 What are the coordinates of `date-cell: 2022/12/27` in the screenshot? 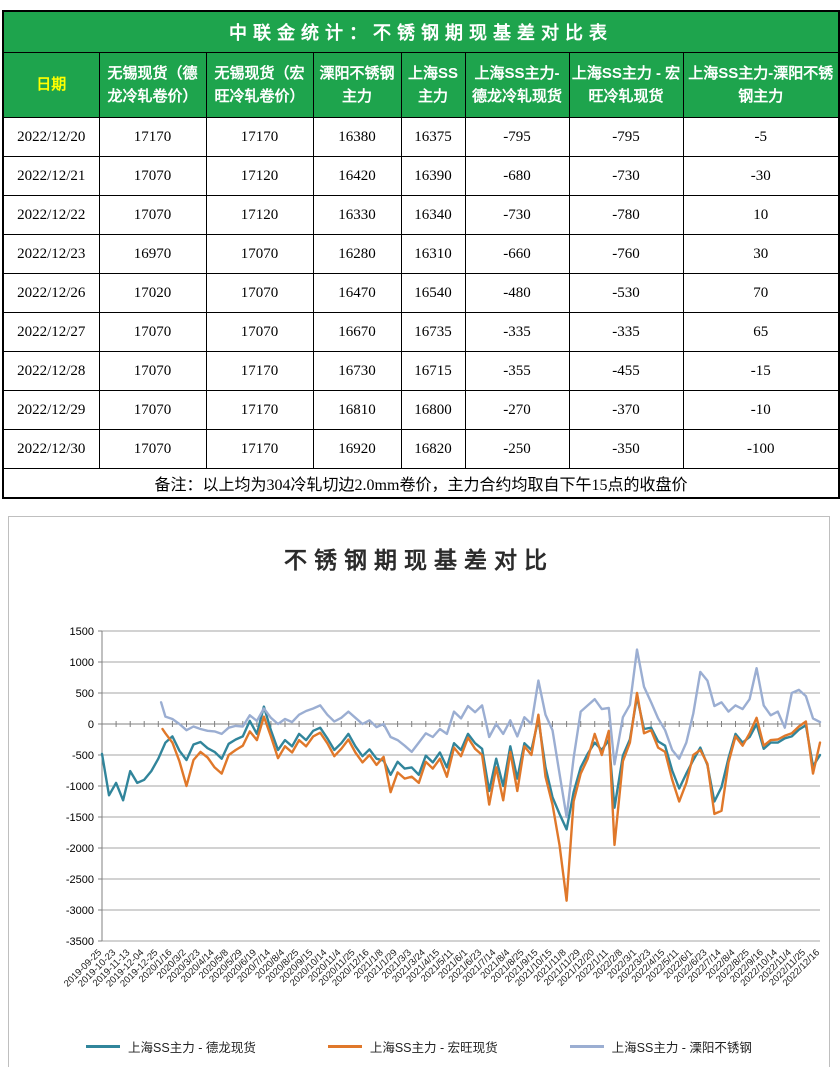 It's located at (51, 332).